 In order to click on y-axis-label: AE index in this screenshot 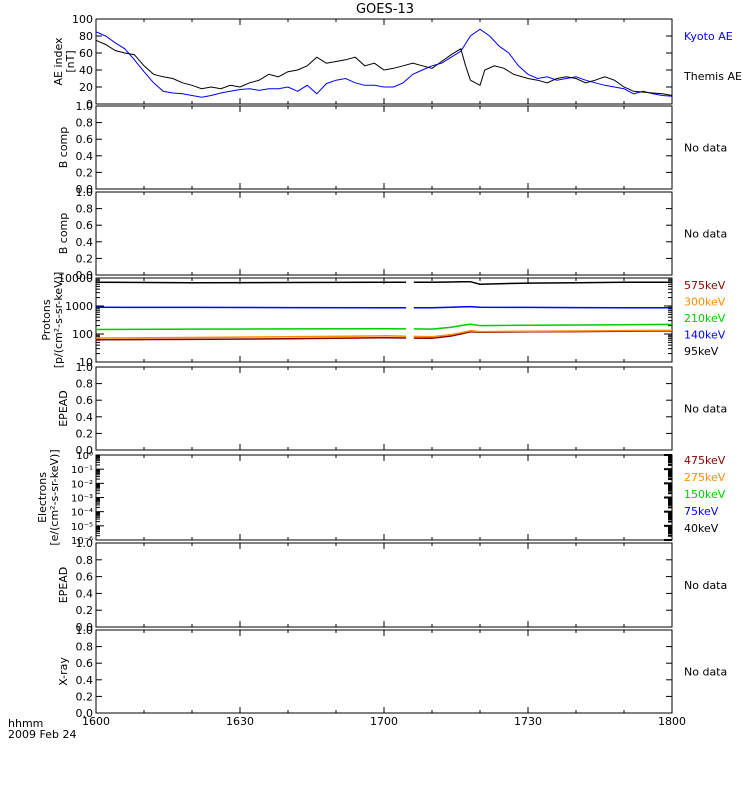, I will do `click(58, 61)`.